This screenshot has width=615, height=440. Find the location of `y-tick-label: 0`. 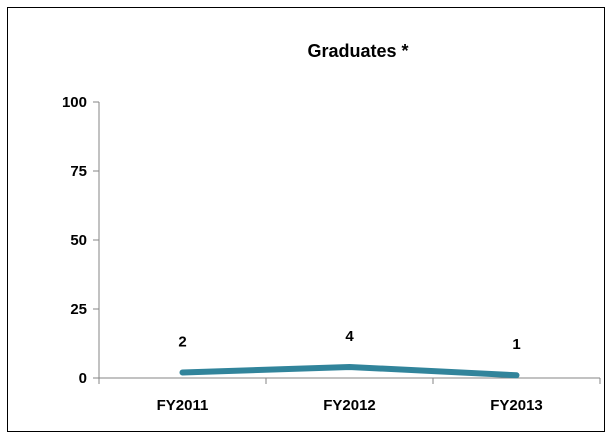

y-tick-label: 0 is located at coordinates (83, 378).